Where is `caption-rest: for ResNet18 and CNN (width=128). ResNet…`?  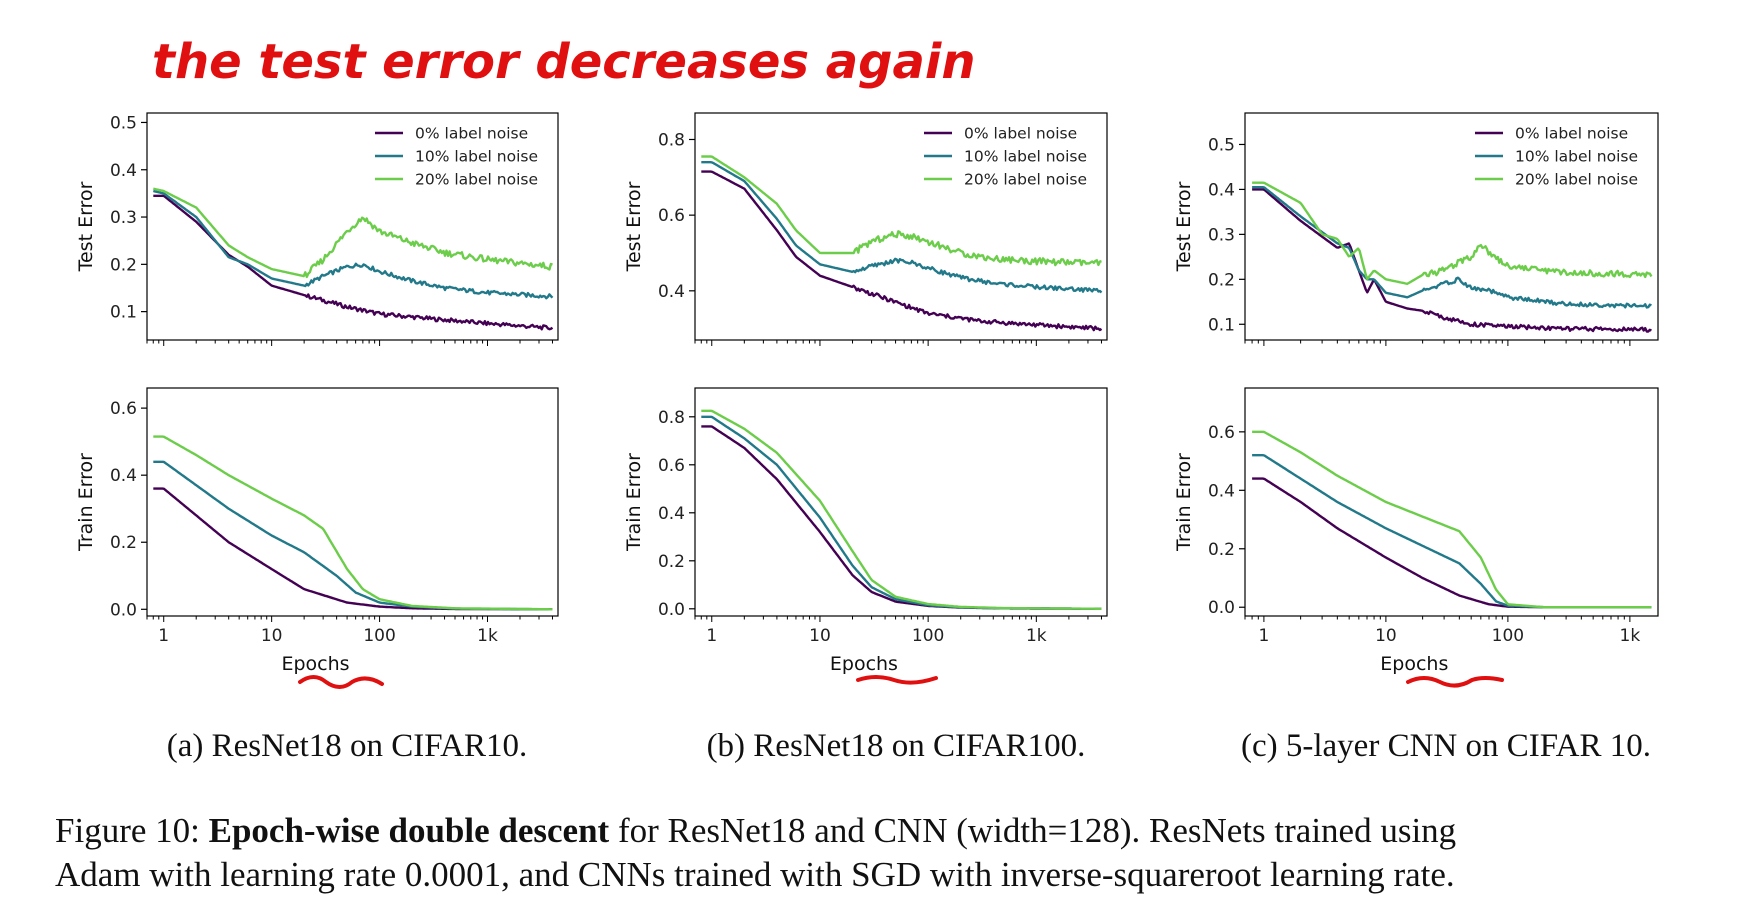
caption-rest: for ResNet18 and CNN (width=128). ResNet… is located at coordinates (1032, 830).